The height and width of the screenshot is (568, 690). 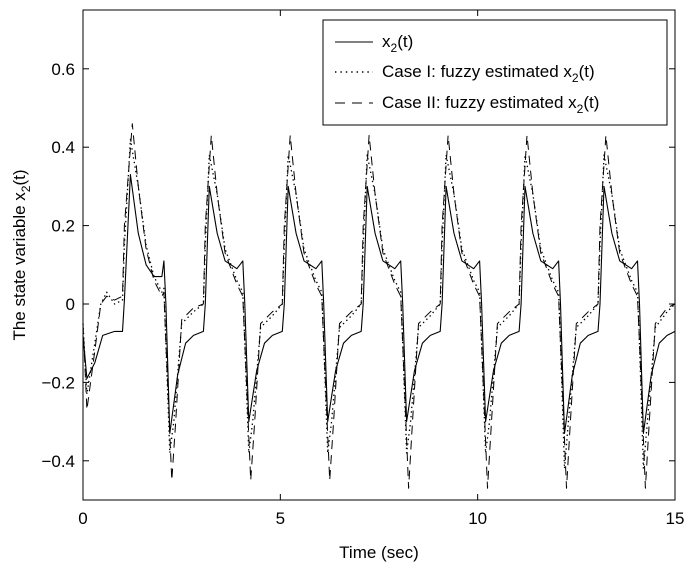 What do you see at coordinates (63, 69) in the screenshot?
I see `y-tick-label: 0.6` at bounding box center [63, 69].